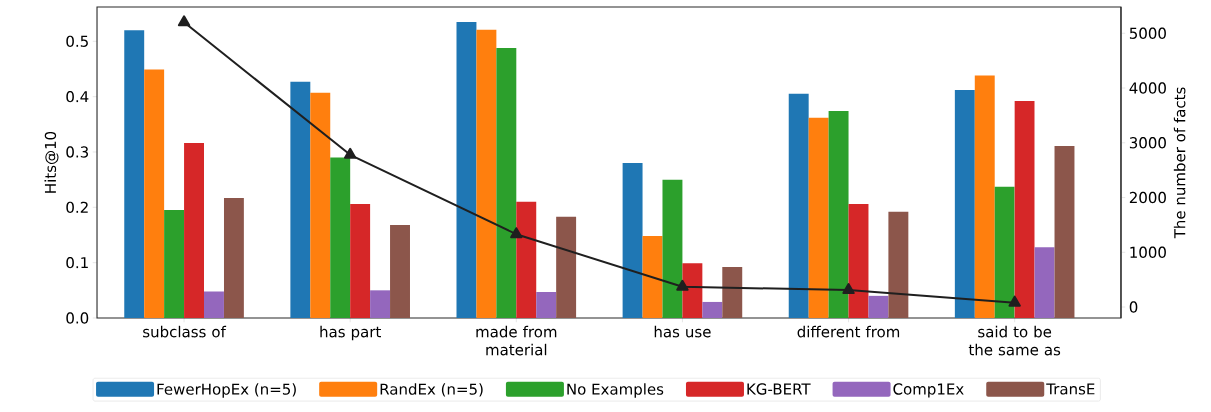 Image resolution: width=1211 pixels, height=412 pixels. Describe the element at coordinates (77, 152) in the screenshot. I see `y-tick-label: 0.3` at that location.